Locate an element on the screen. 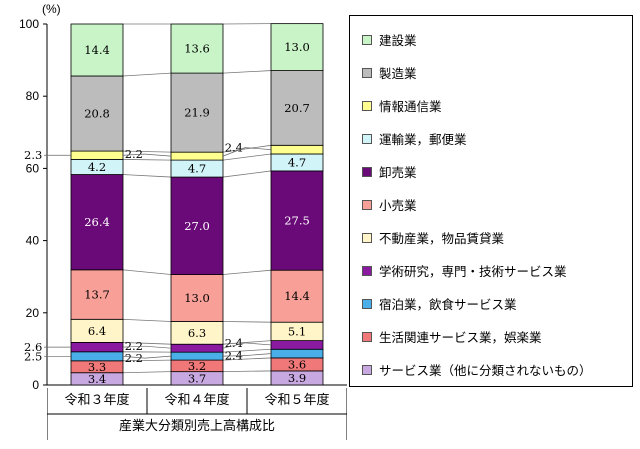 Image resolution: width=640 pixels, height=449 pixels. data-label: 3.2 is located at coordinates (197, 366).